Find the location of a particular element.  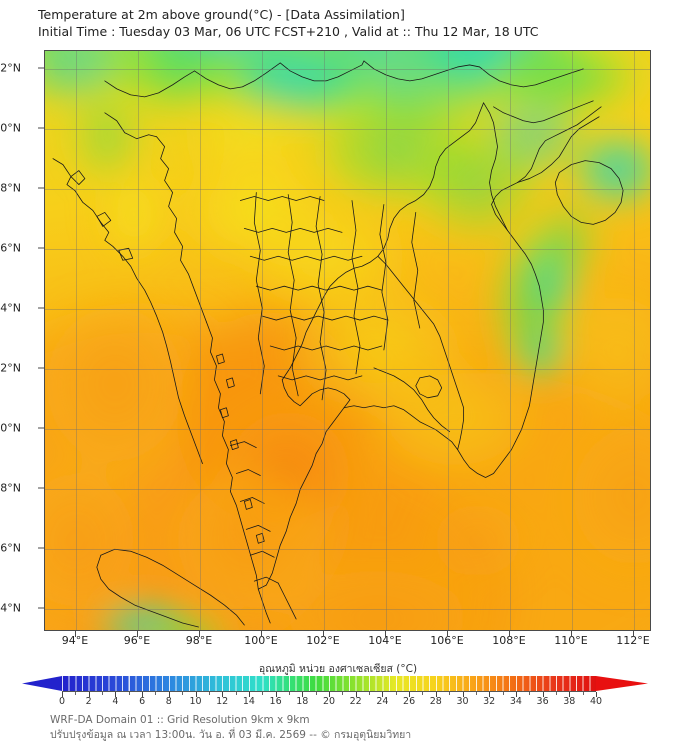

lat-label-14: 14°N is located at coordinates (10, 308).